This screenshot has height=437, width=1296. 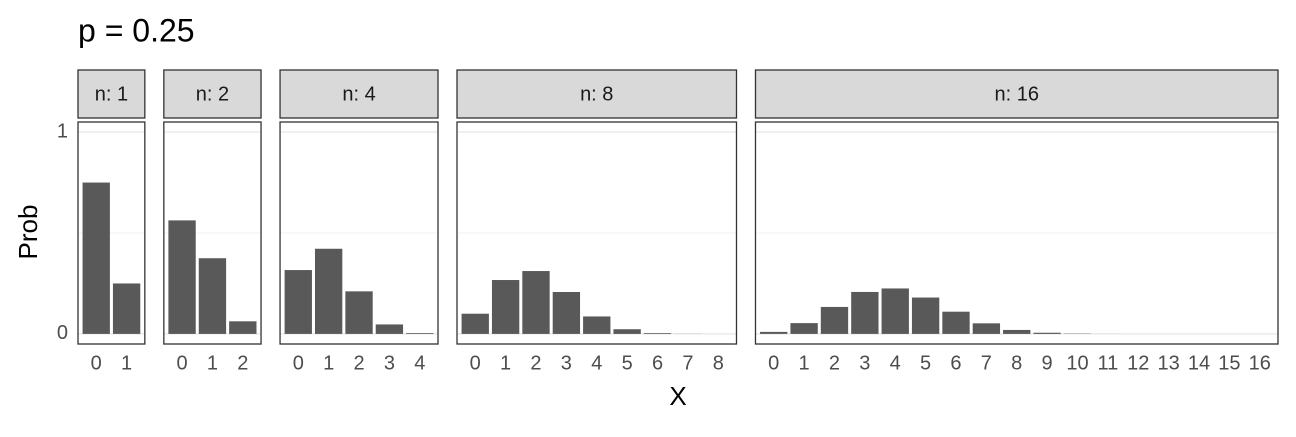 I want to click on y-tick-label: 1, so click(x=62, y=131).